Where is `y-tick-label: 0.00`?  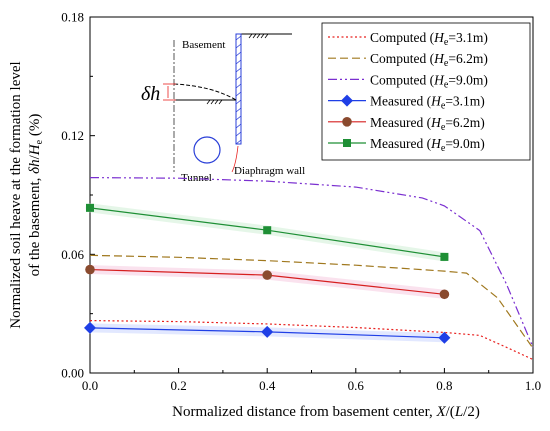
y-tick-label: 0.00 is located at coordinates (72, 373).